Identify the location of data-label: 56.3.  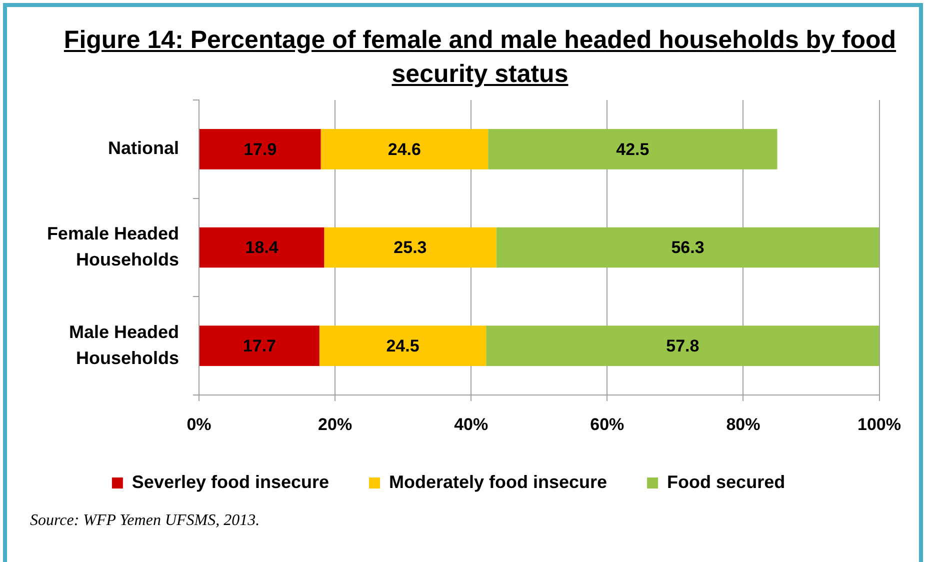
(687, 248).